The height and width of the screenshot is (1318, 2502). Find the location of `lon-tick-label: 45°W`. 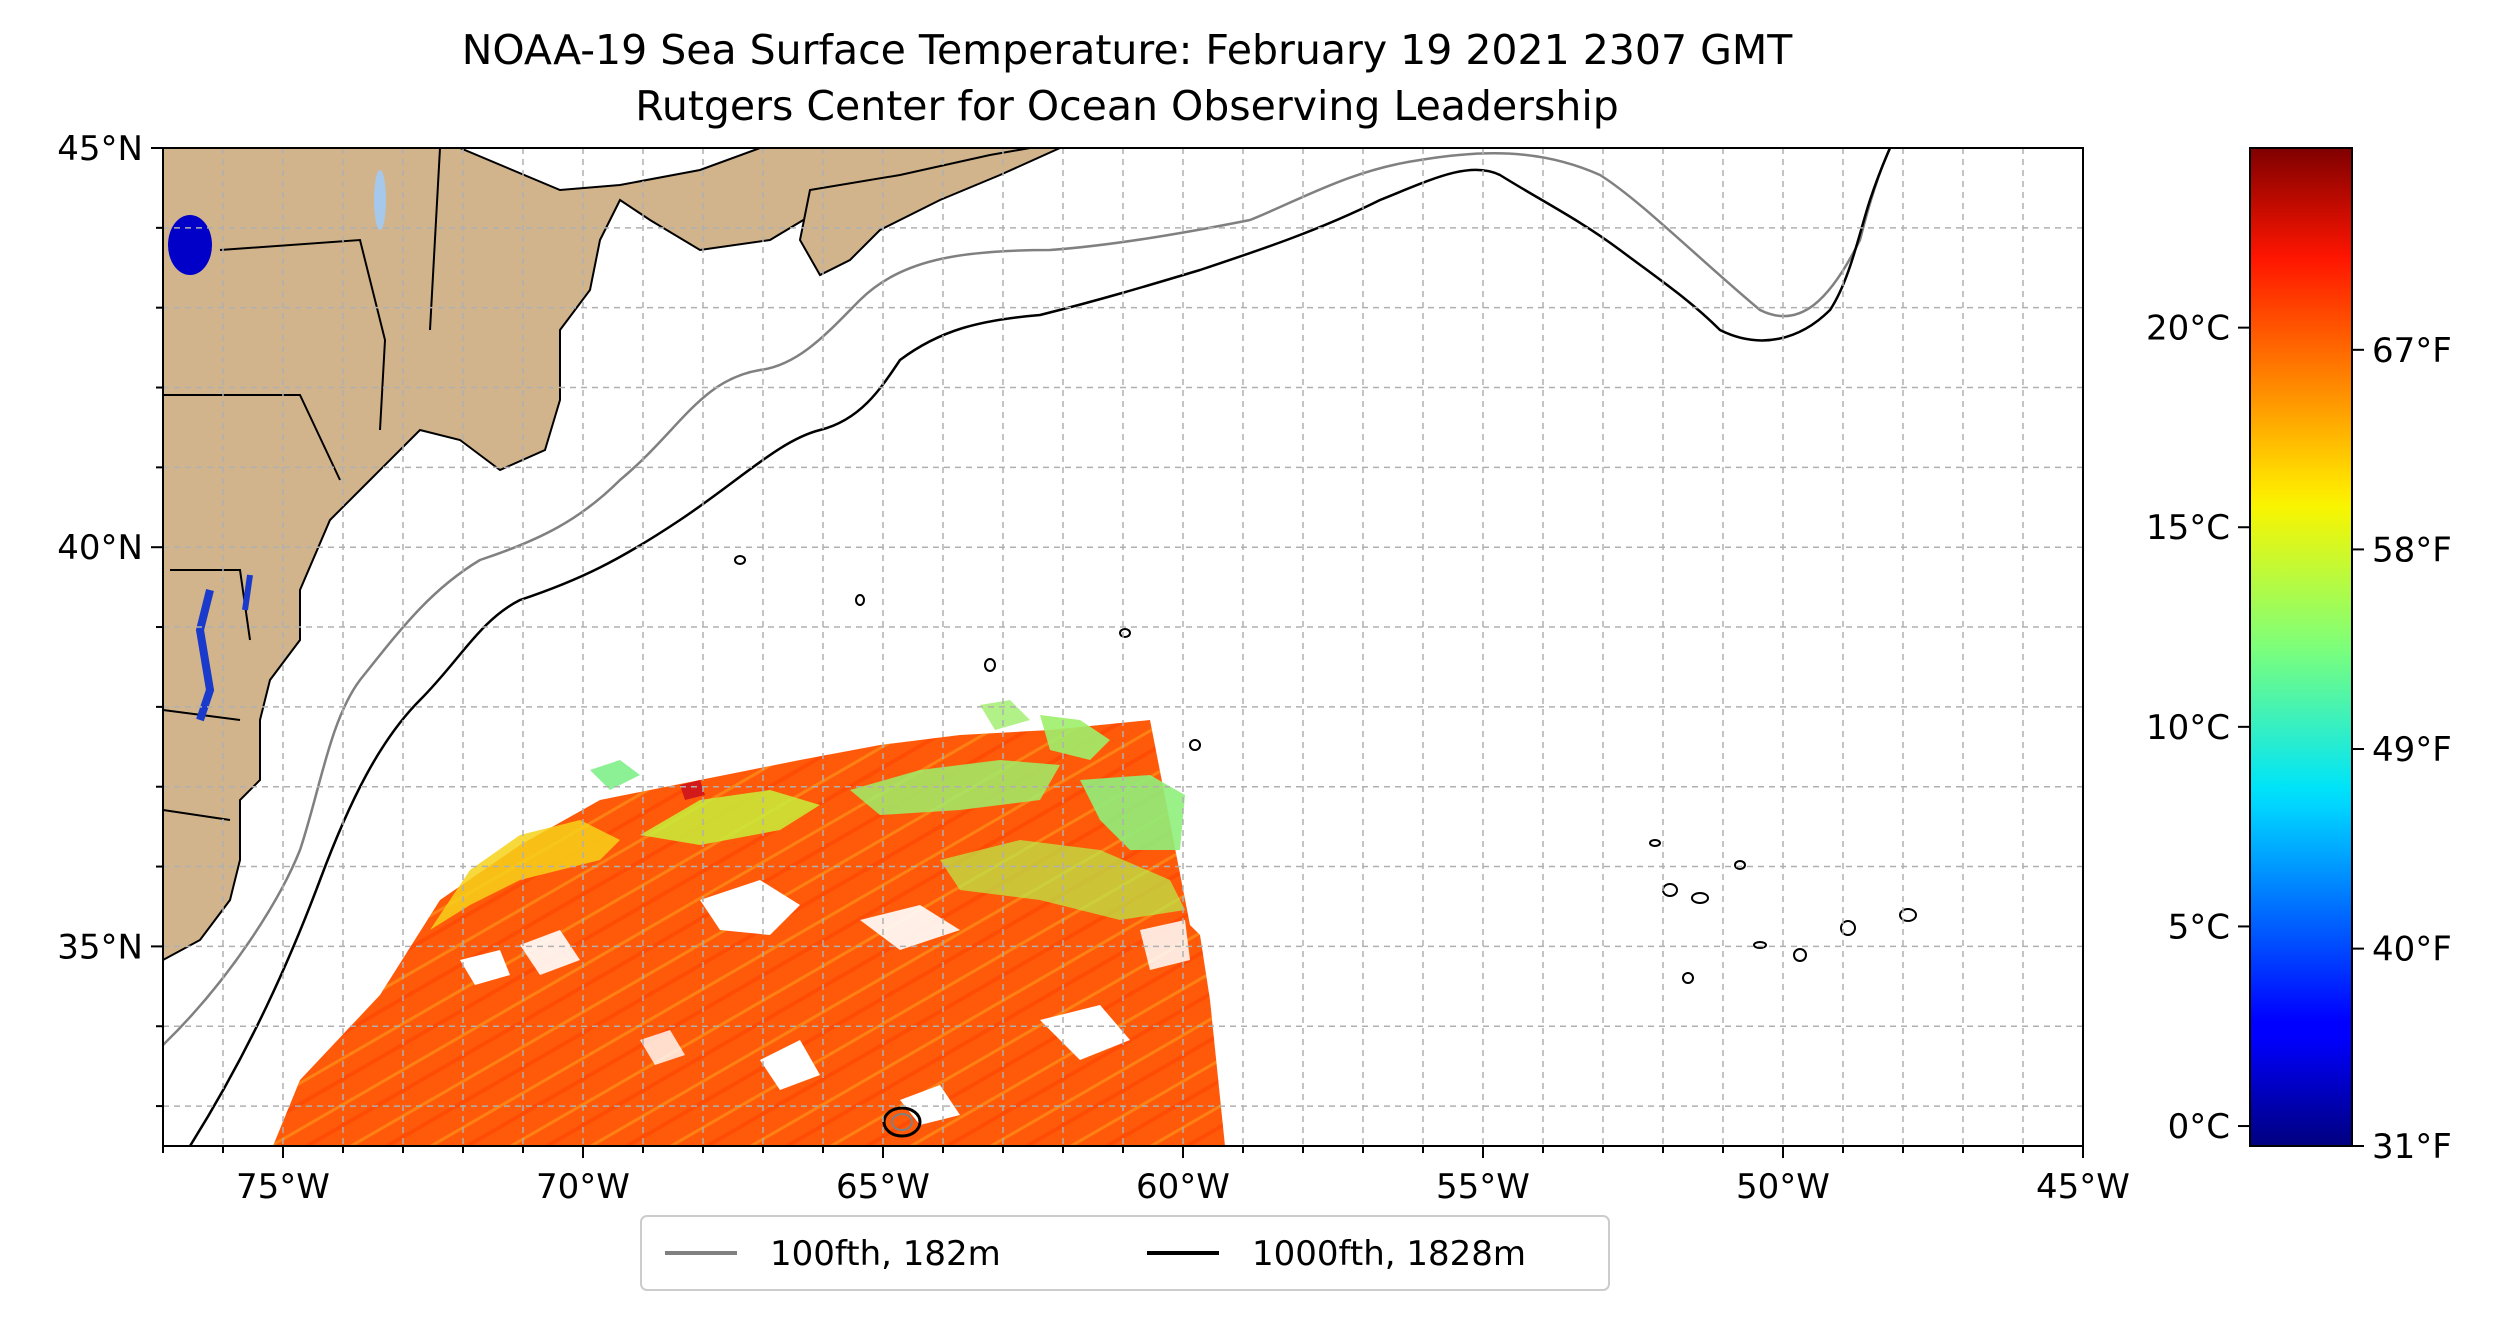

lon-tick-label: 45°W is located at coordinates (2083, 1187).